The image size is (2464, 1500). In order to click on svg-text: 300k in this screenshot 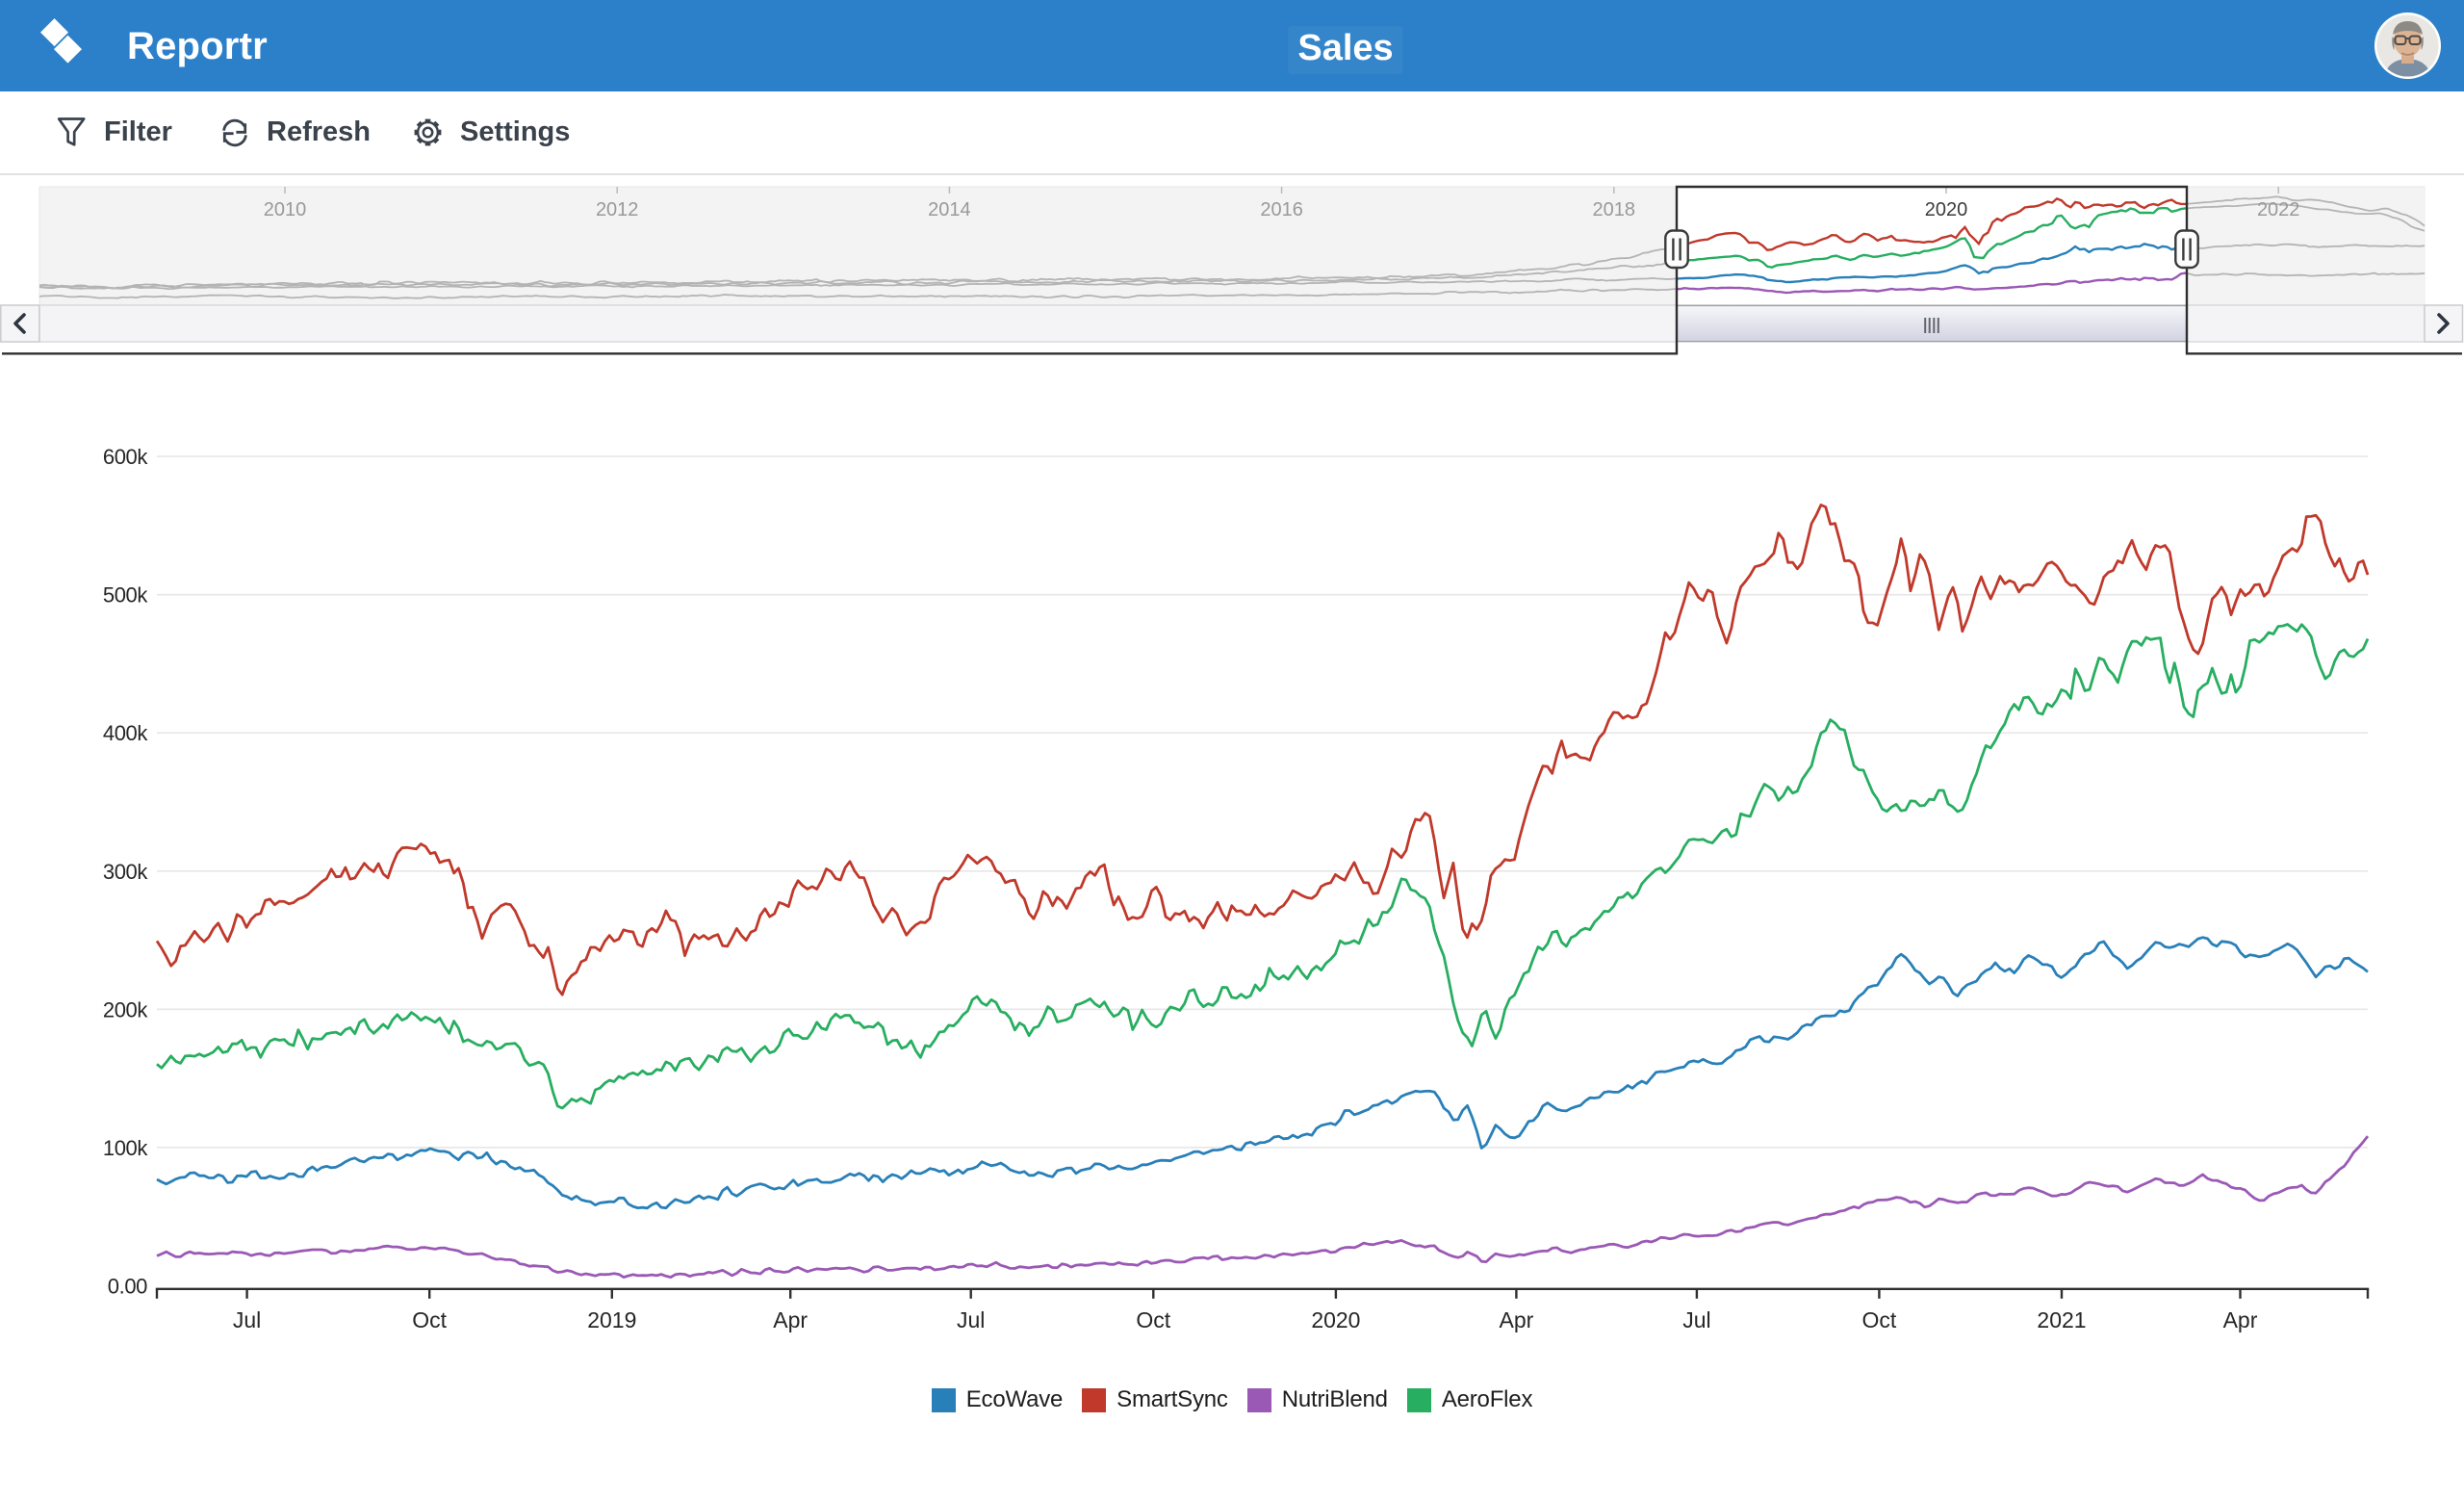, I will do `click(126, 872)`.